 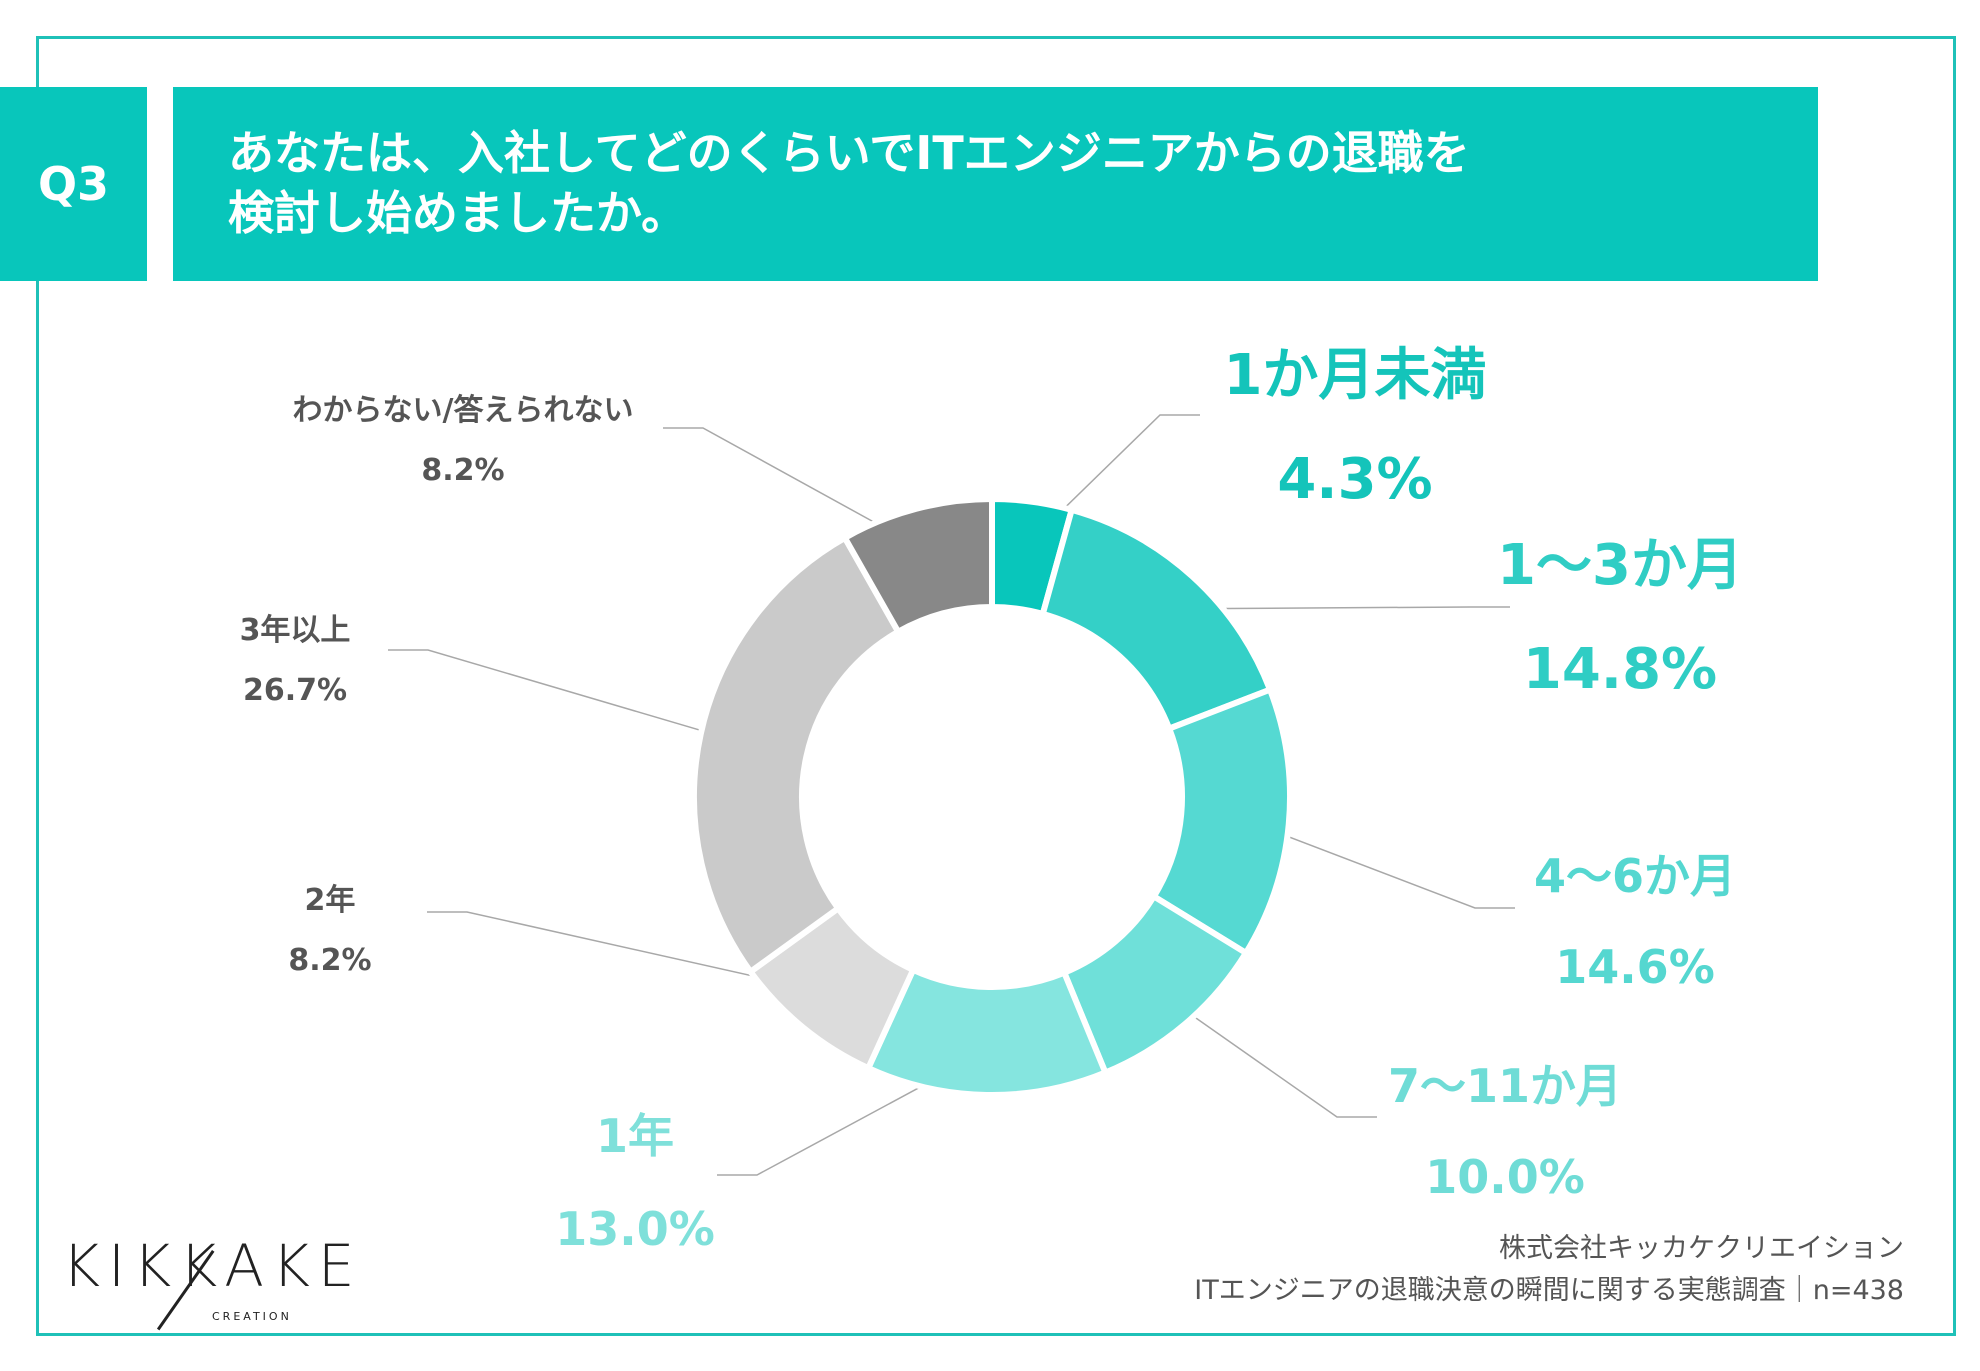 I want to click on source-survey: ITエンジニアの退職決意の瞬間に関する実態調査｜n=438, so click(x=1549, y=1290).